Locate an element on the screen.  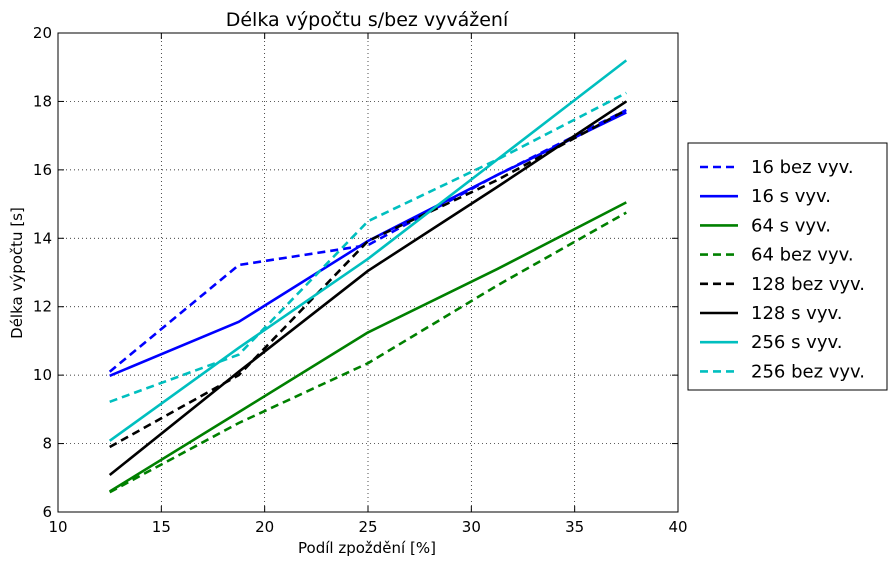
legend-label-5: 128 s vyv. is located at coordinates (796, 313).